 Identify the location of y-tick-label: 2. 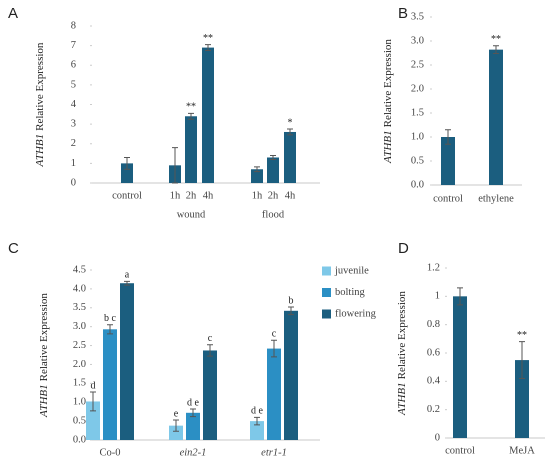
(73, 143).